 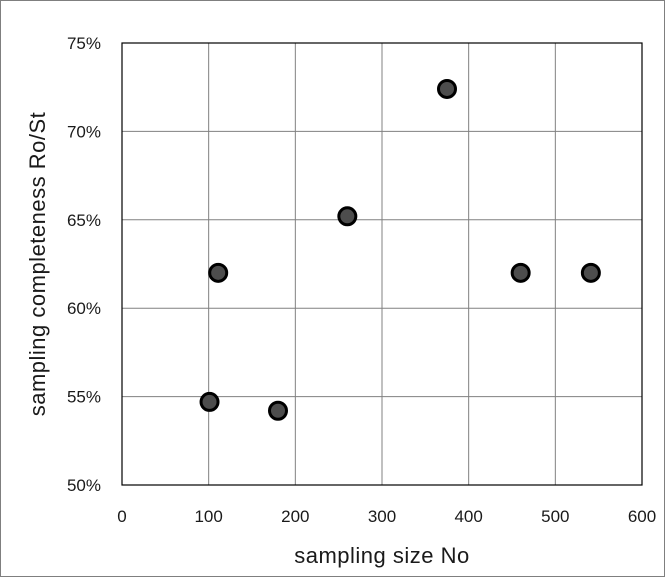 I want to click on y-axis-label: sampling completeness Ro/St, so click(x=37, y=264).